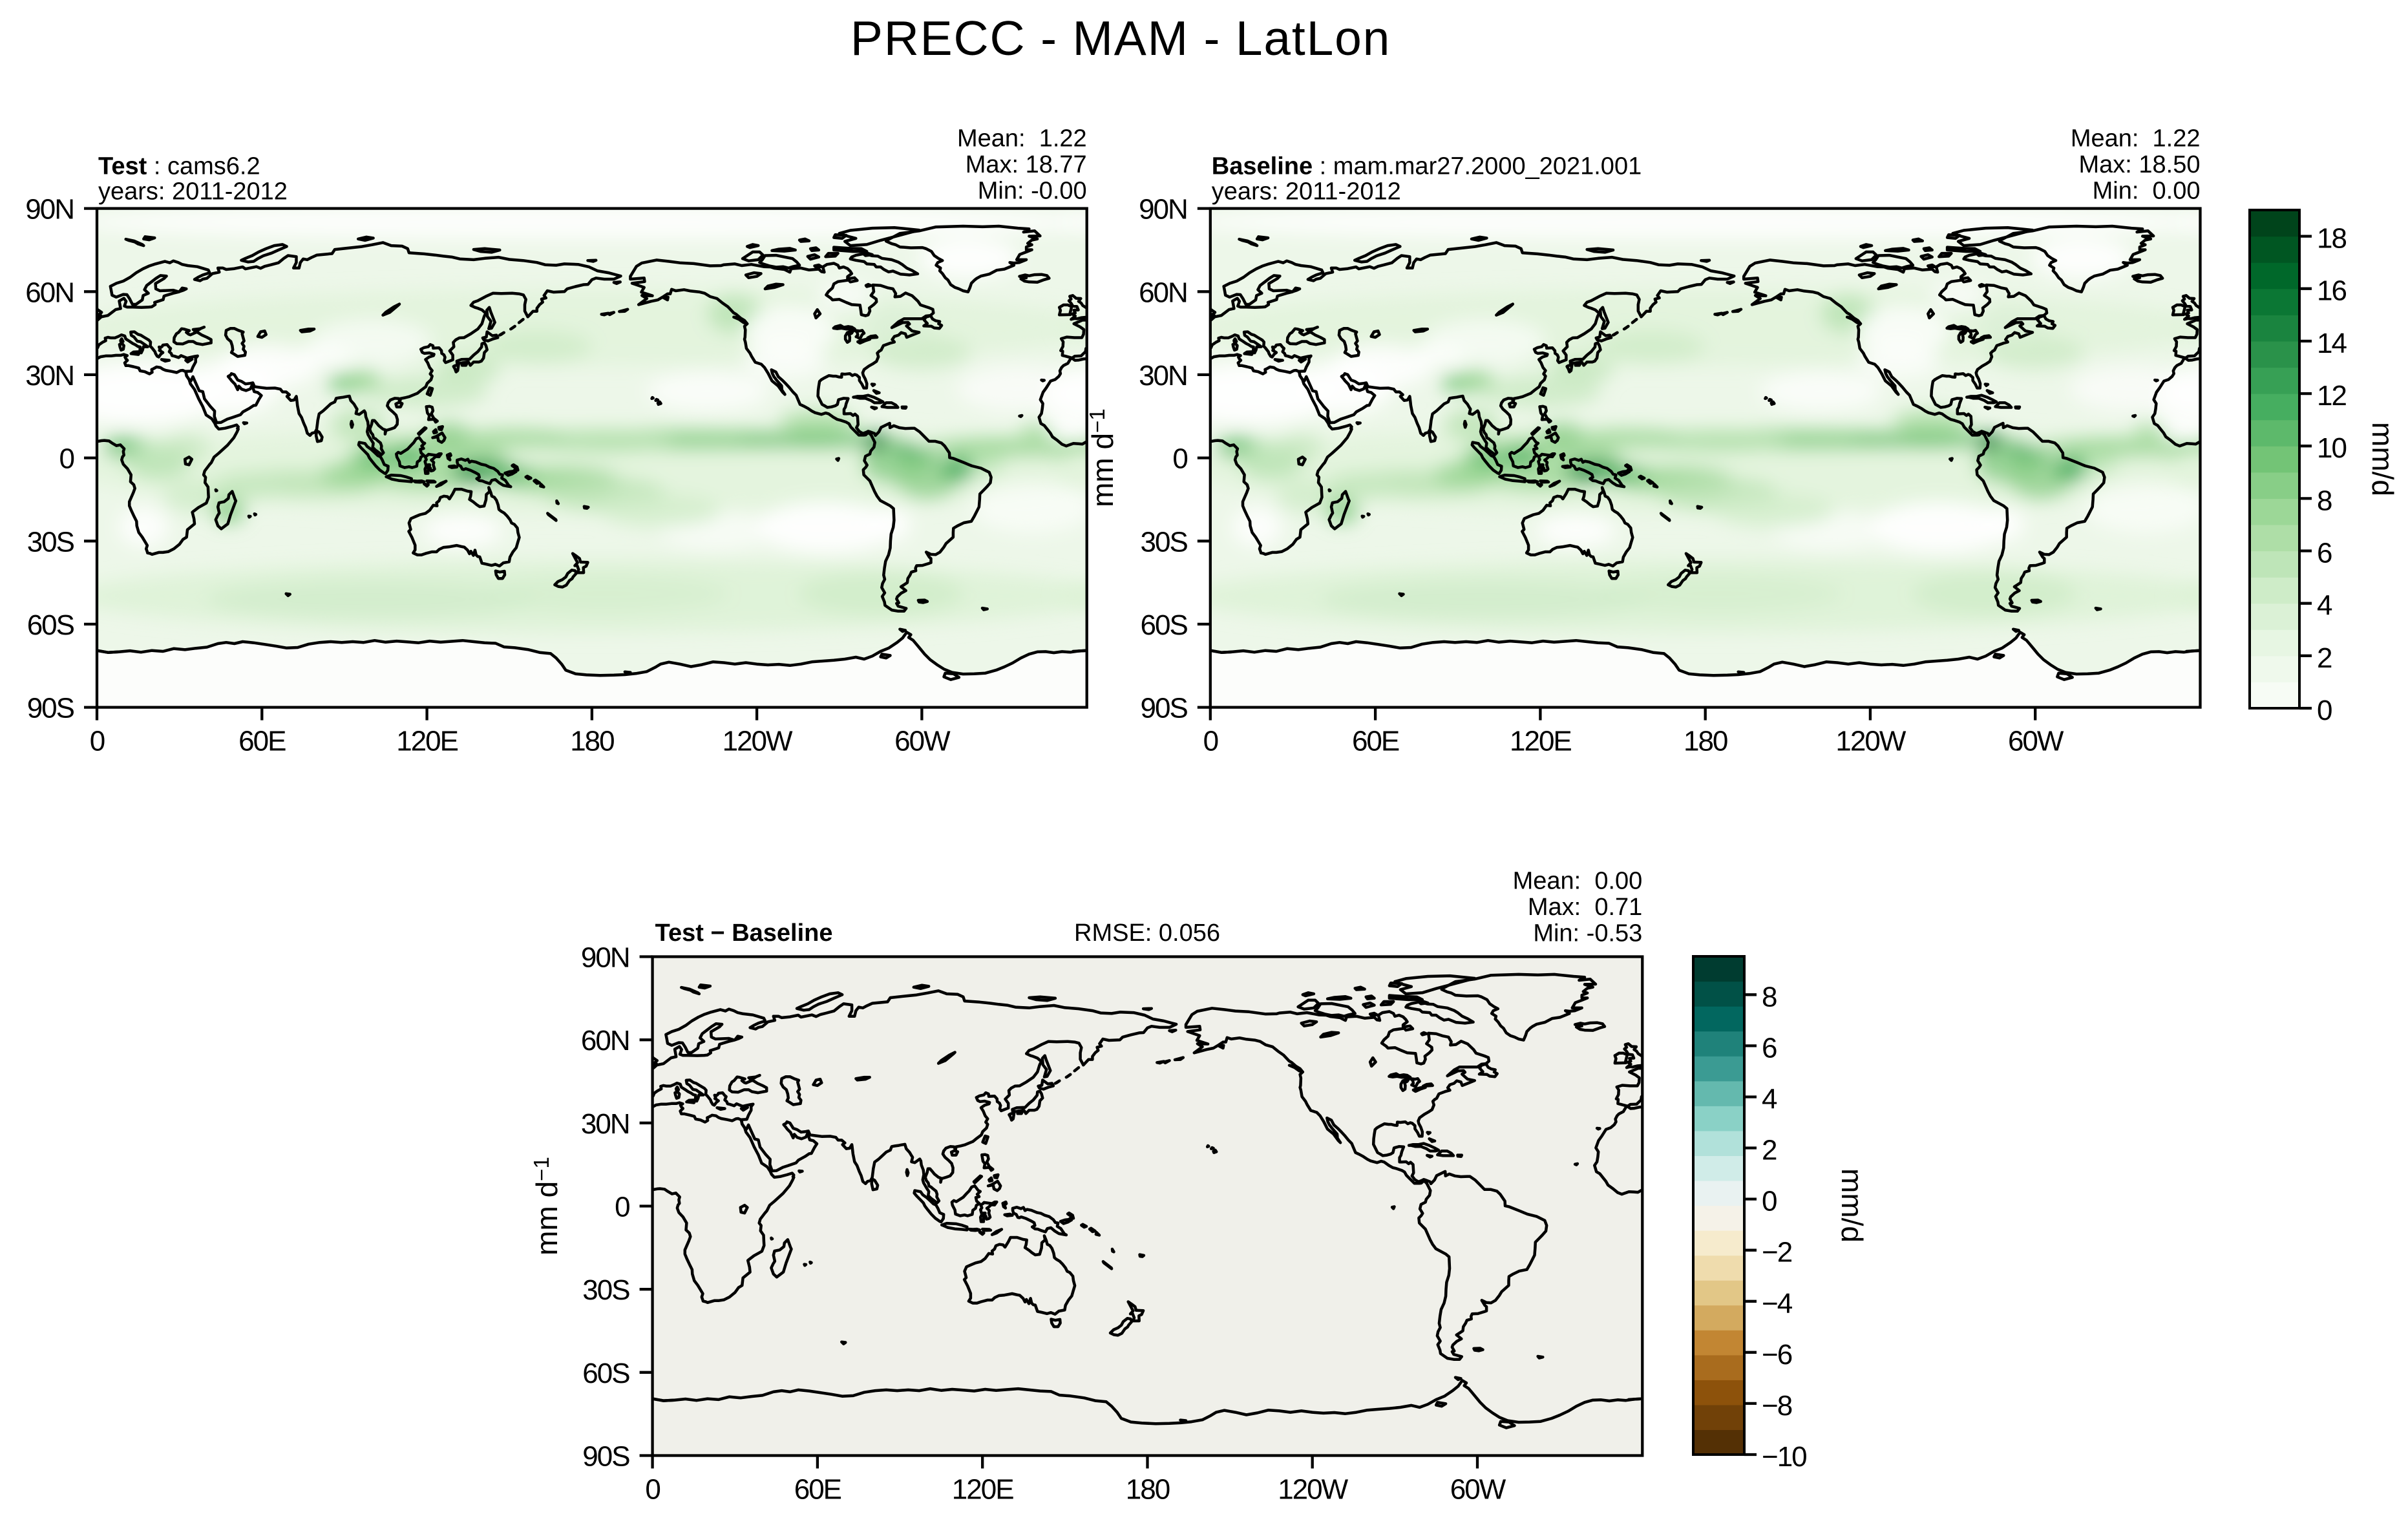 The image size is (2408, 1525). What do you see at coordinates (2140, 165) in the screenshot?
I see `svg-text: Max: 18.50` at bounding box center [2140, 165].